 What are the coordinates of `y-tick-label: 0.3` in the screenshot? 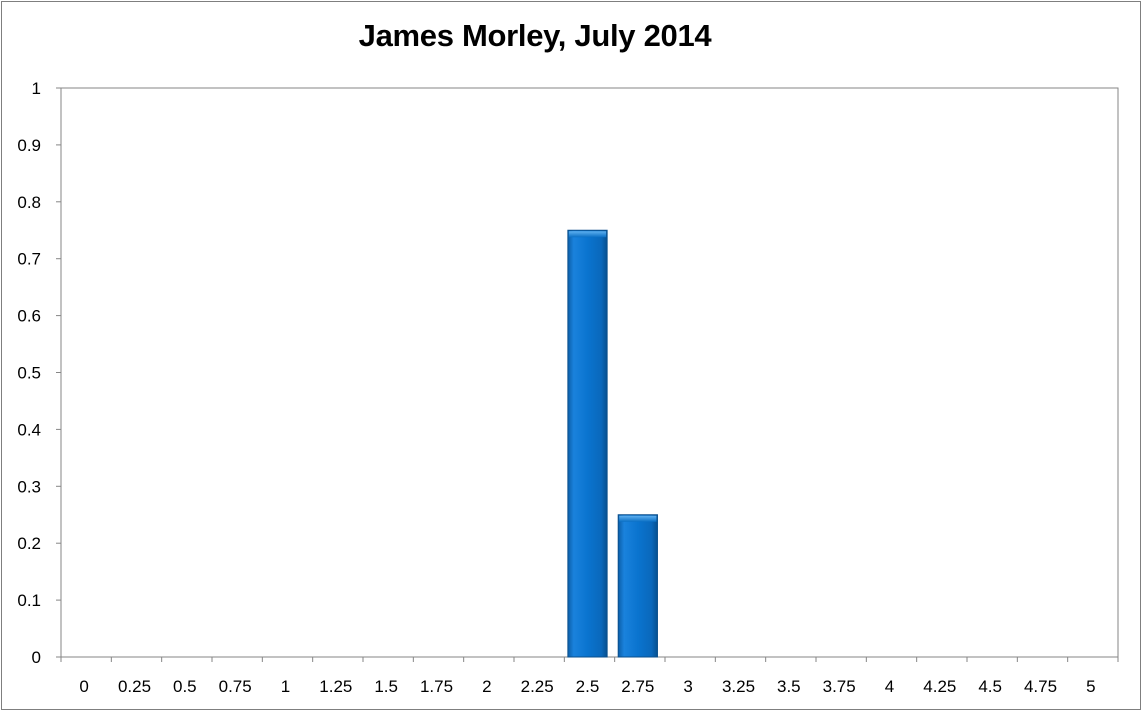 It's located at (29, 486).